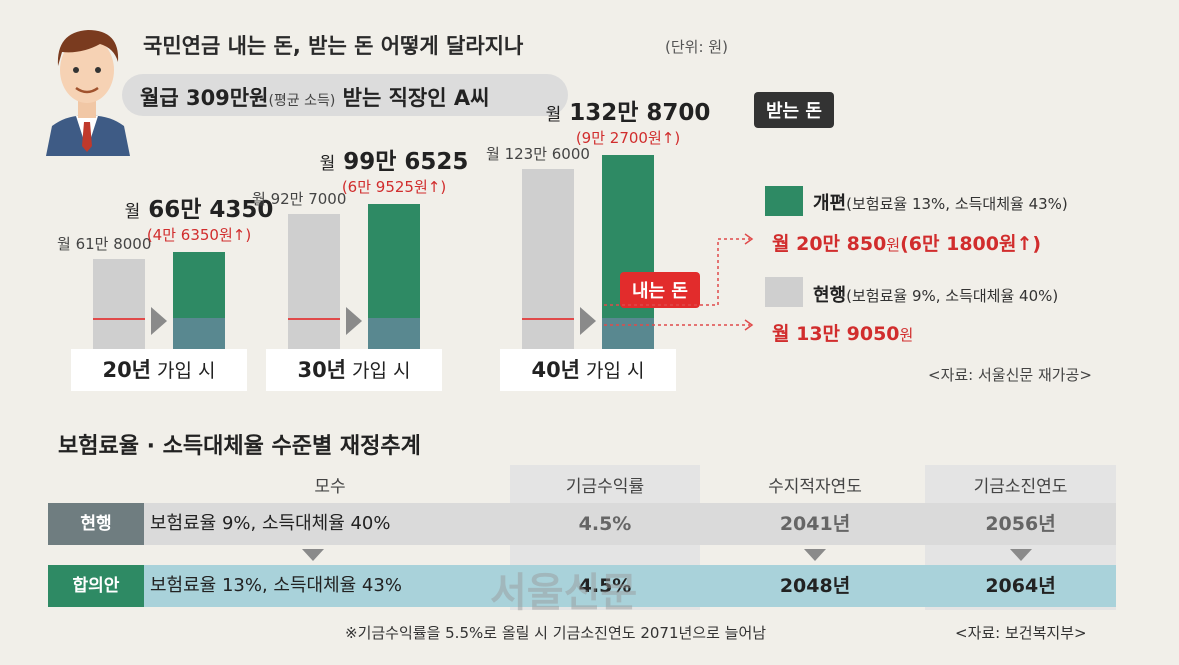 The height and width of the screenshot is (665, 1179). What do you see at coordinates (815, 524) in the screenshot?
I see `row-current-deficit: 2041년` at bounding box center [815, 524].